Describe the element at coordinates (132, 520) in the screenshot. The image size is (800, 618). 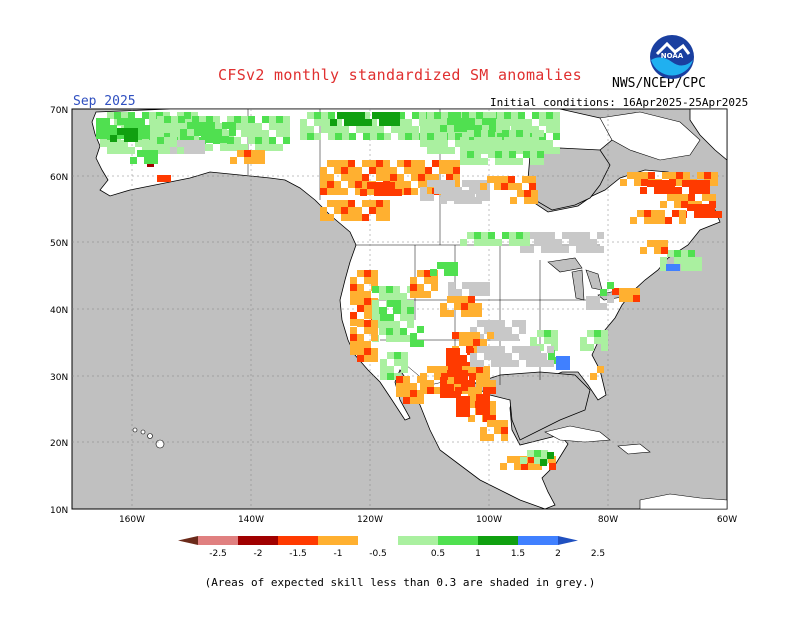
I see `lon-label: 160W` at that location.